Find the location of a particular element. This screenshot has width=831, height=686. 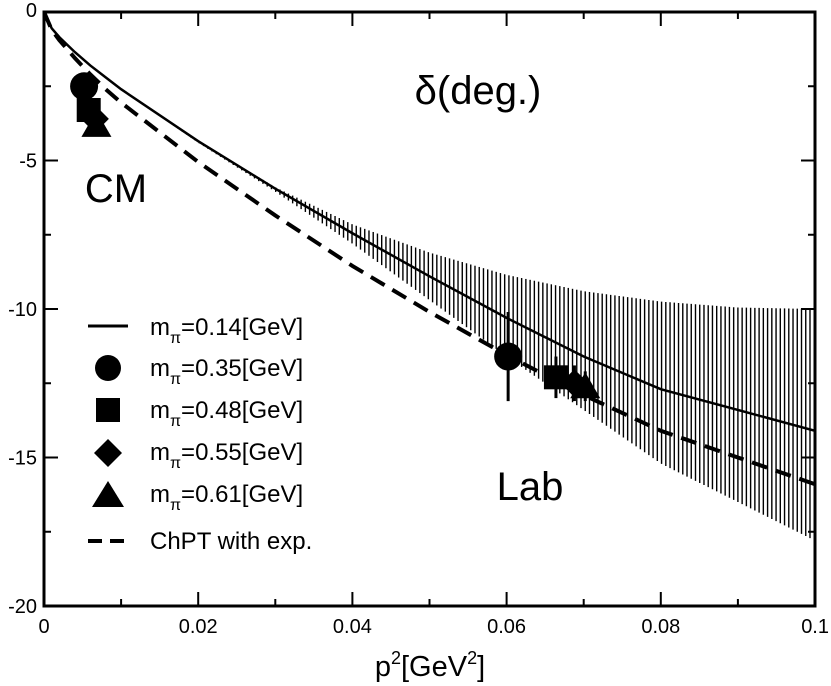

legend-entry-2: mπ=0.48[GeV] is located at coordinates (226, 413).